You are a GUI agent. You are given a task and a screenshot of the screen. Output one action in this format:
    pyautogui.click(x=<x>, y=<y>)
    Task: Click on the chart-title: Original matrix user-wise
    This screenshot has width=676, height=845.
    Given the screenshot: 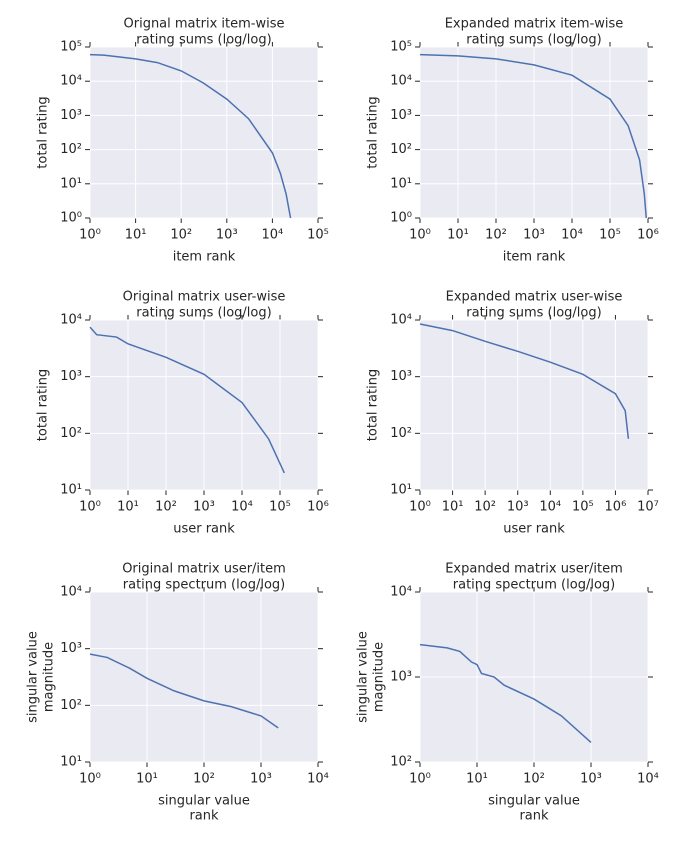 What is the action you would take?
    pyautogui.click(x=204, y=297)
    